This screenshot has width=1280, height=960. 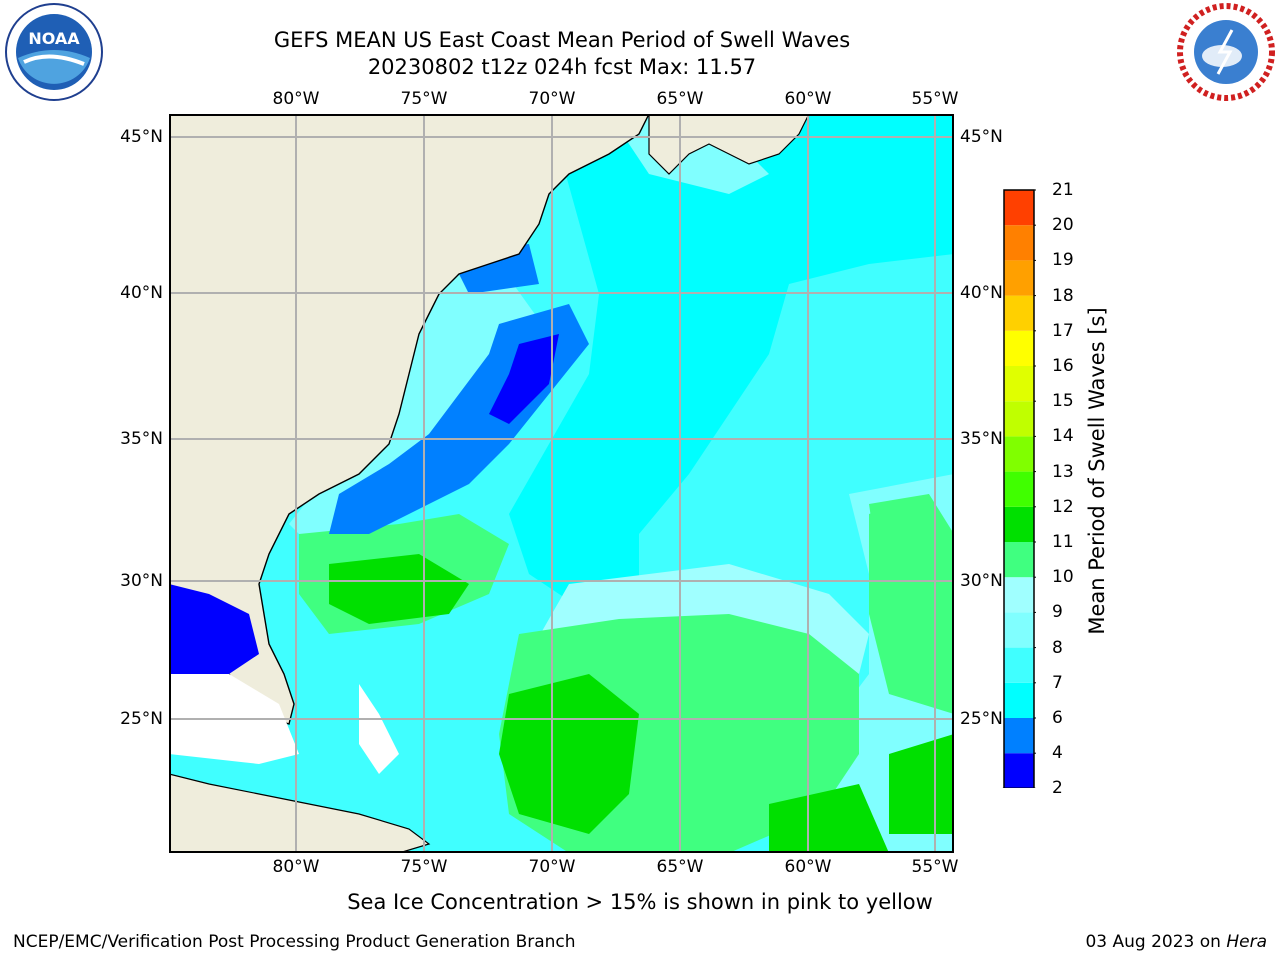 I want to click on bahamas-bank, so click(x=379, y=729).